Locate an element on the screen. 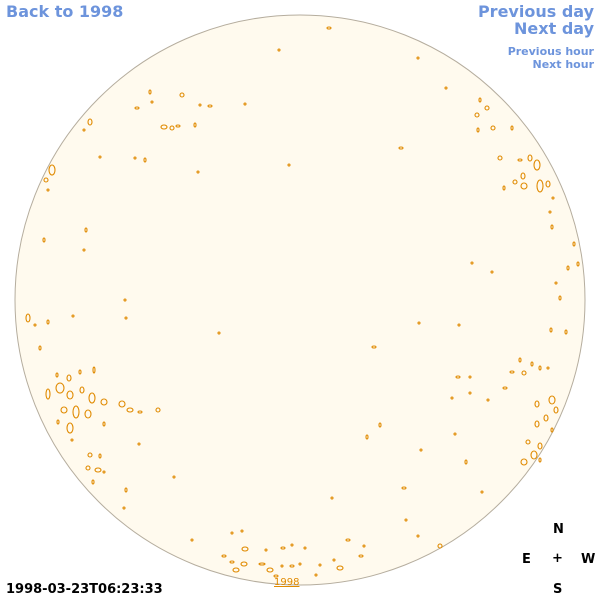 The width and height of the screenshot is (600, 600). back-to-year-link: Back to 1998 is located at coordinates (65, 11).